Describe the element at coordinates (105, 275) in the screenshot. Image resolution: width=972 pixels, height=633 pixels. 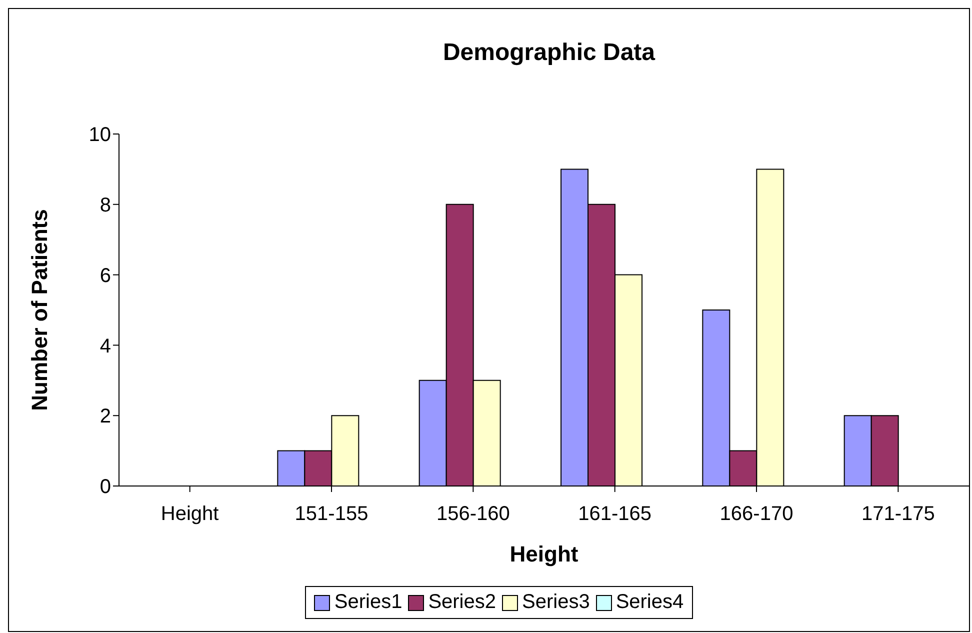
I see `y-tick-label: 6` at that location.